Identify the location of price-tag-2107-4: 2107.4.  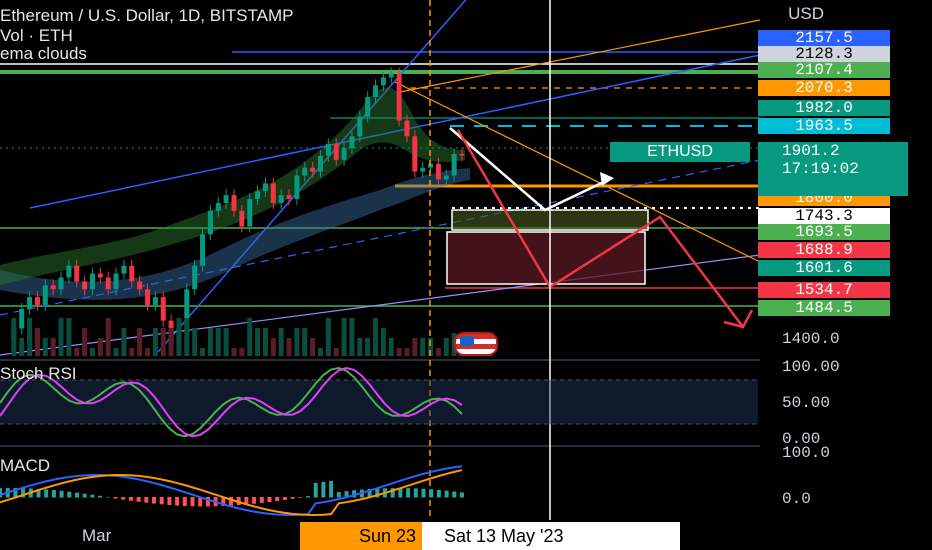
(824, 70).